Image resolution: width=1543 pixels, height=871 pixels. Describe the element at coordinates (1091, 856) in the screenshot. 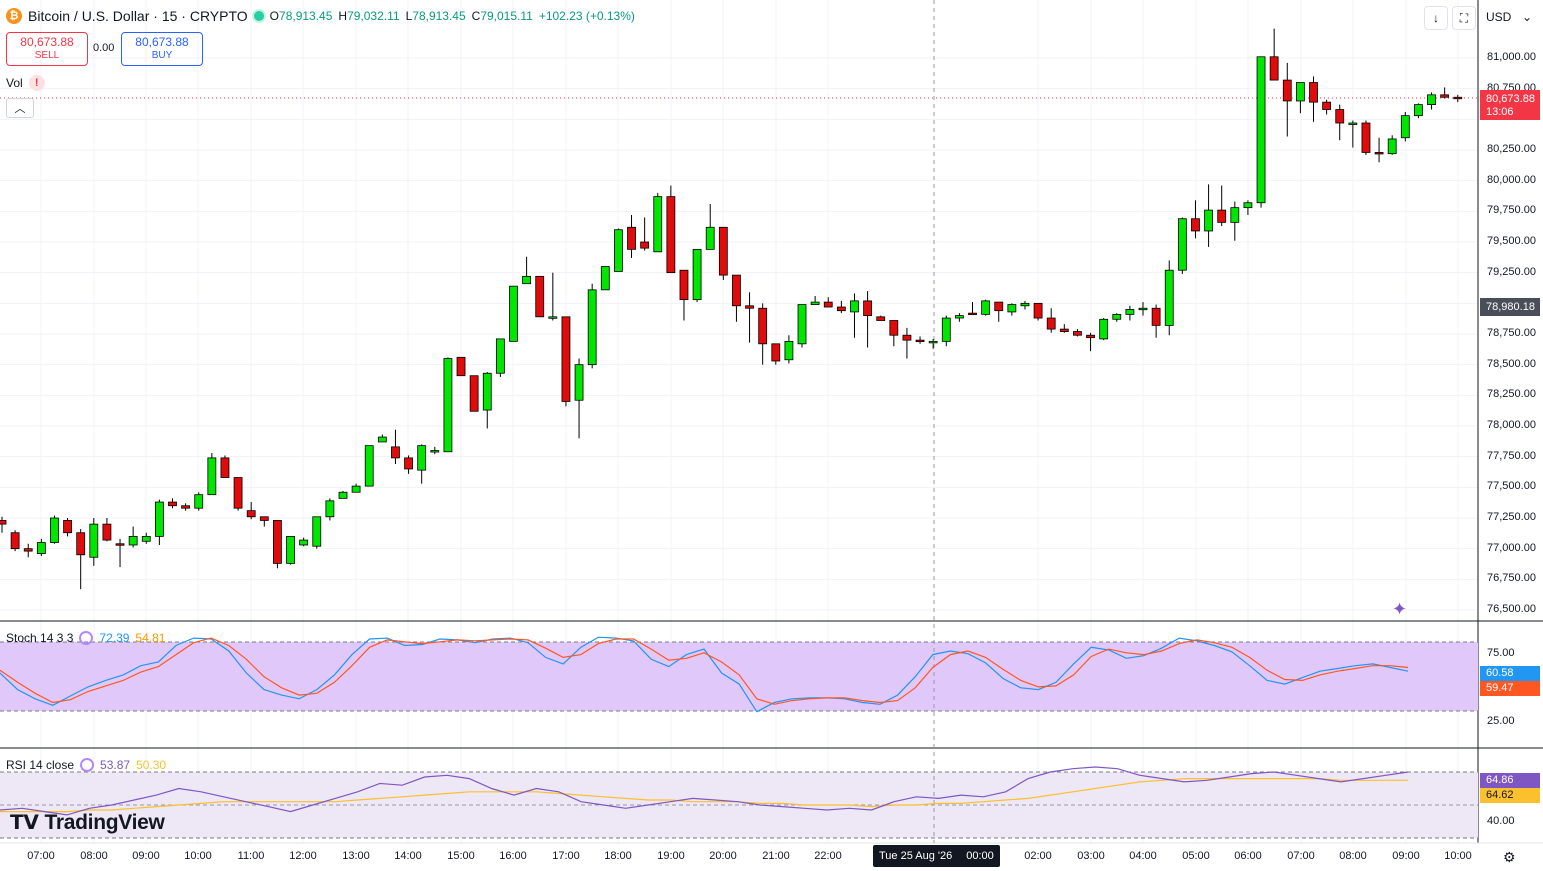

I see `time-axis-label: 03:00` at that location.